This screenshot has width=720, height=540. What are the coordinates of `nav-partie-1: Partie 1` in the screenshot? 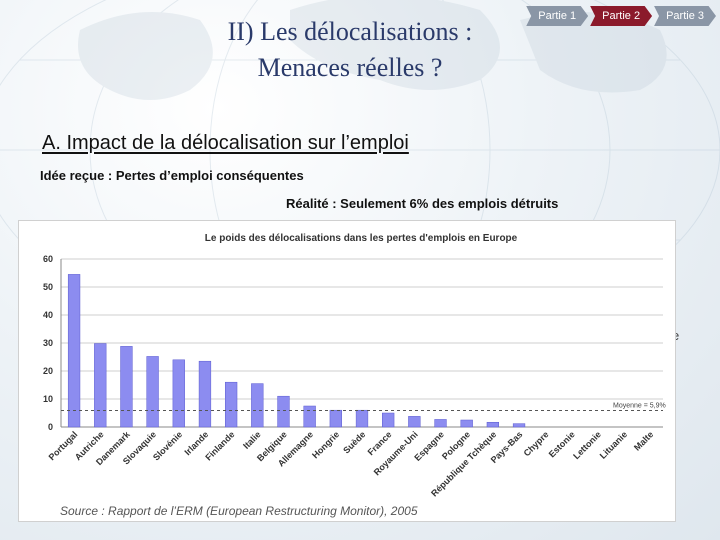 It's located at (557, 16).